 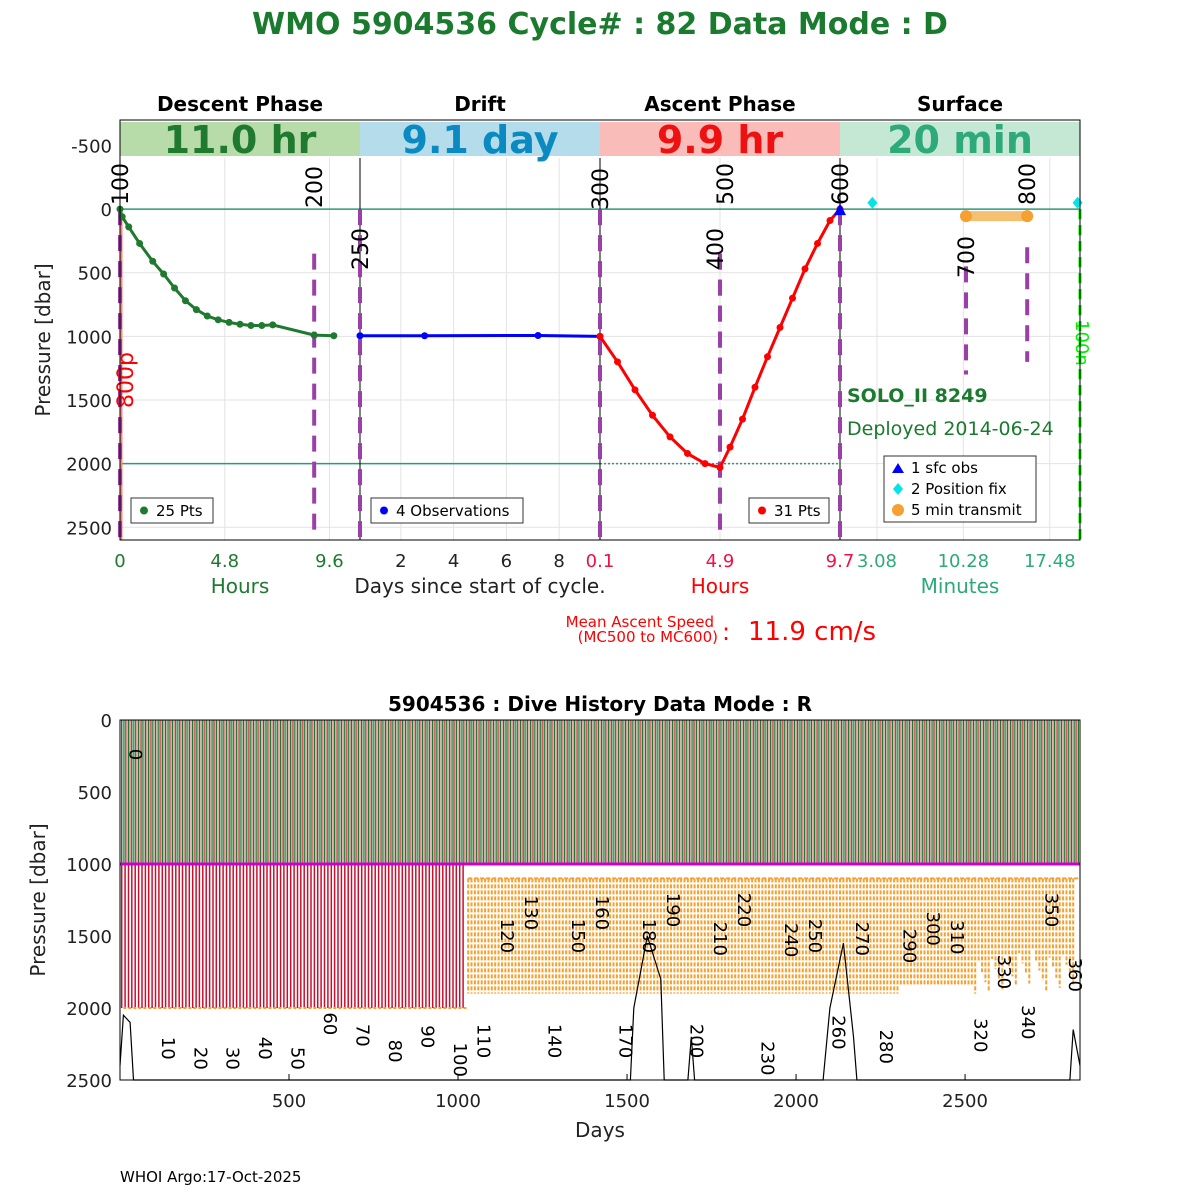 I want to click on position-fix-marker, so click(x=872, y=202).